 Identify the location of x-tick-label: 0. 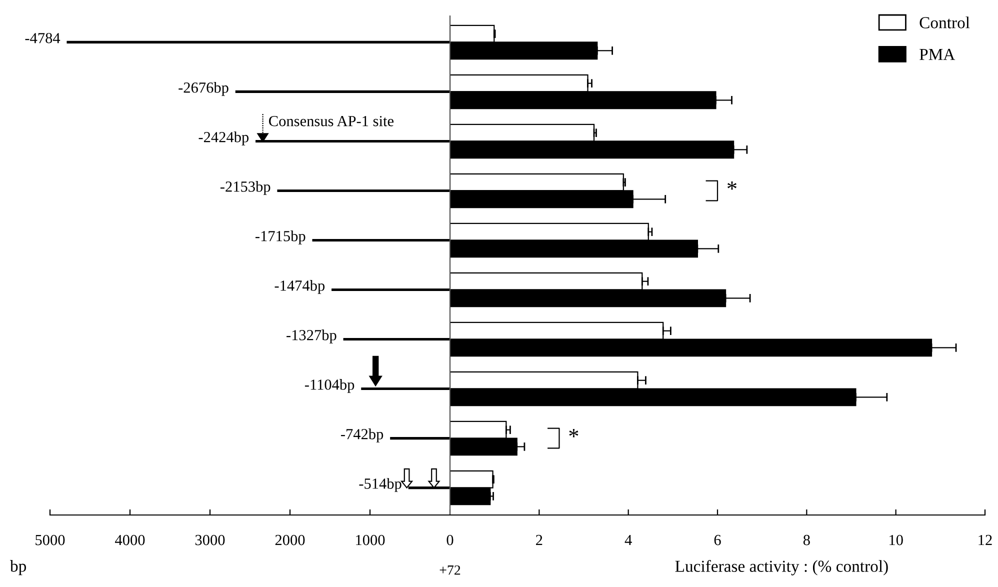
(450, 540).